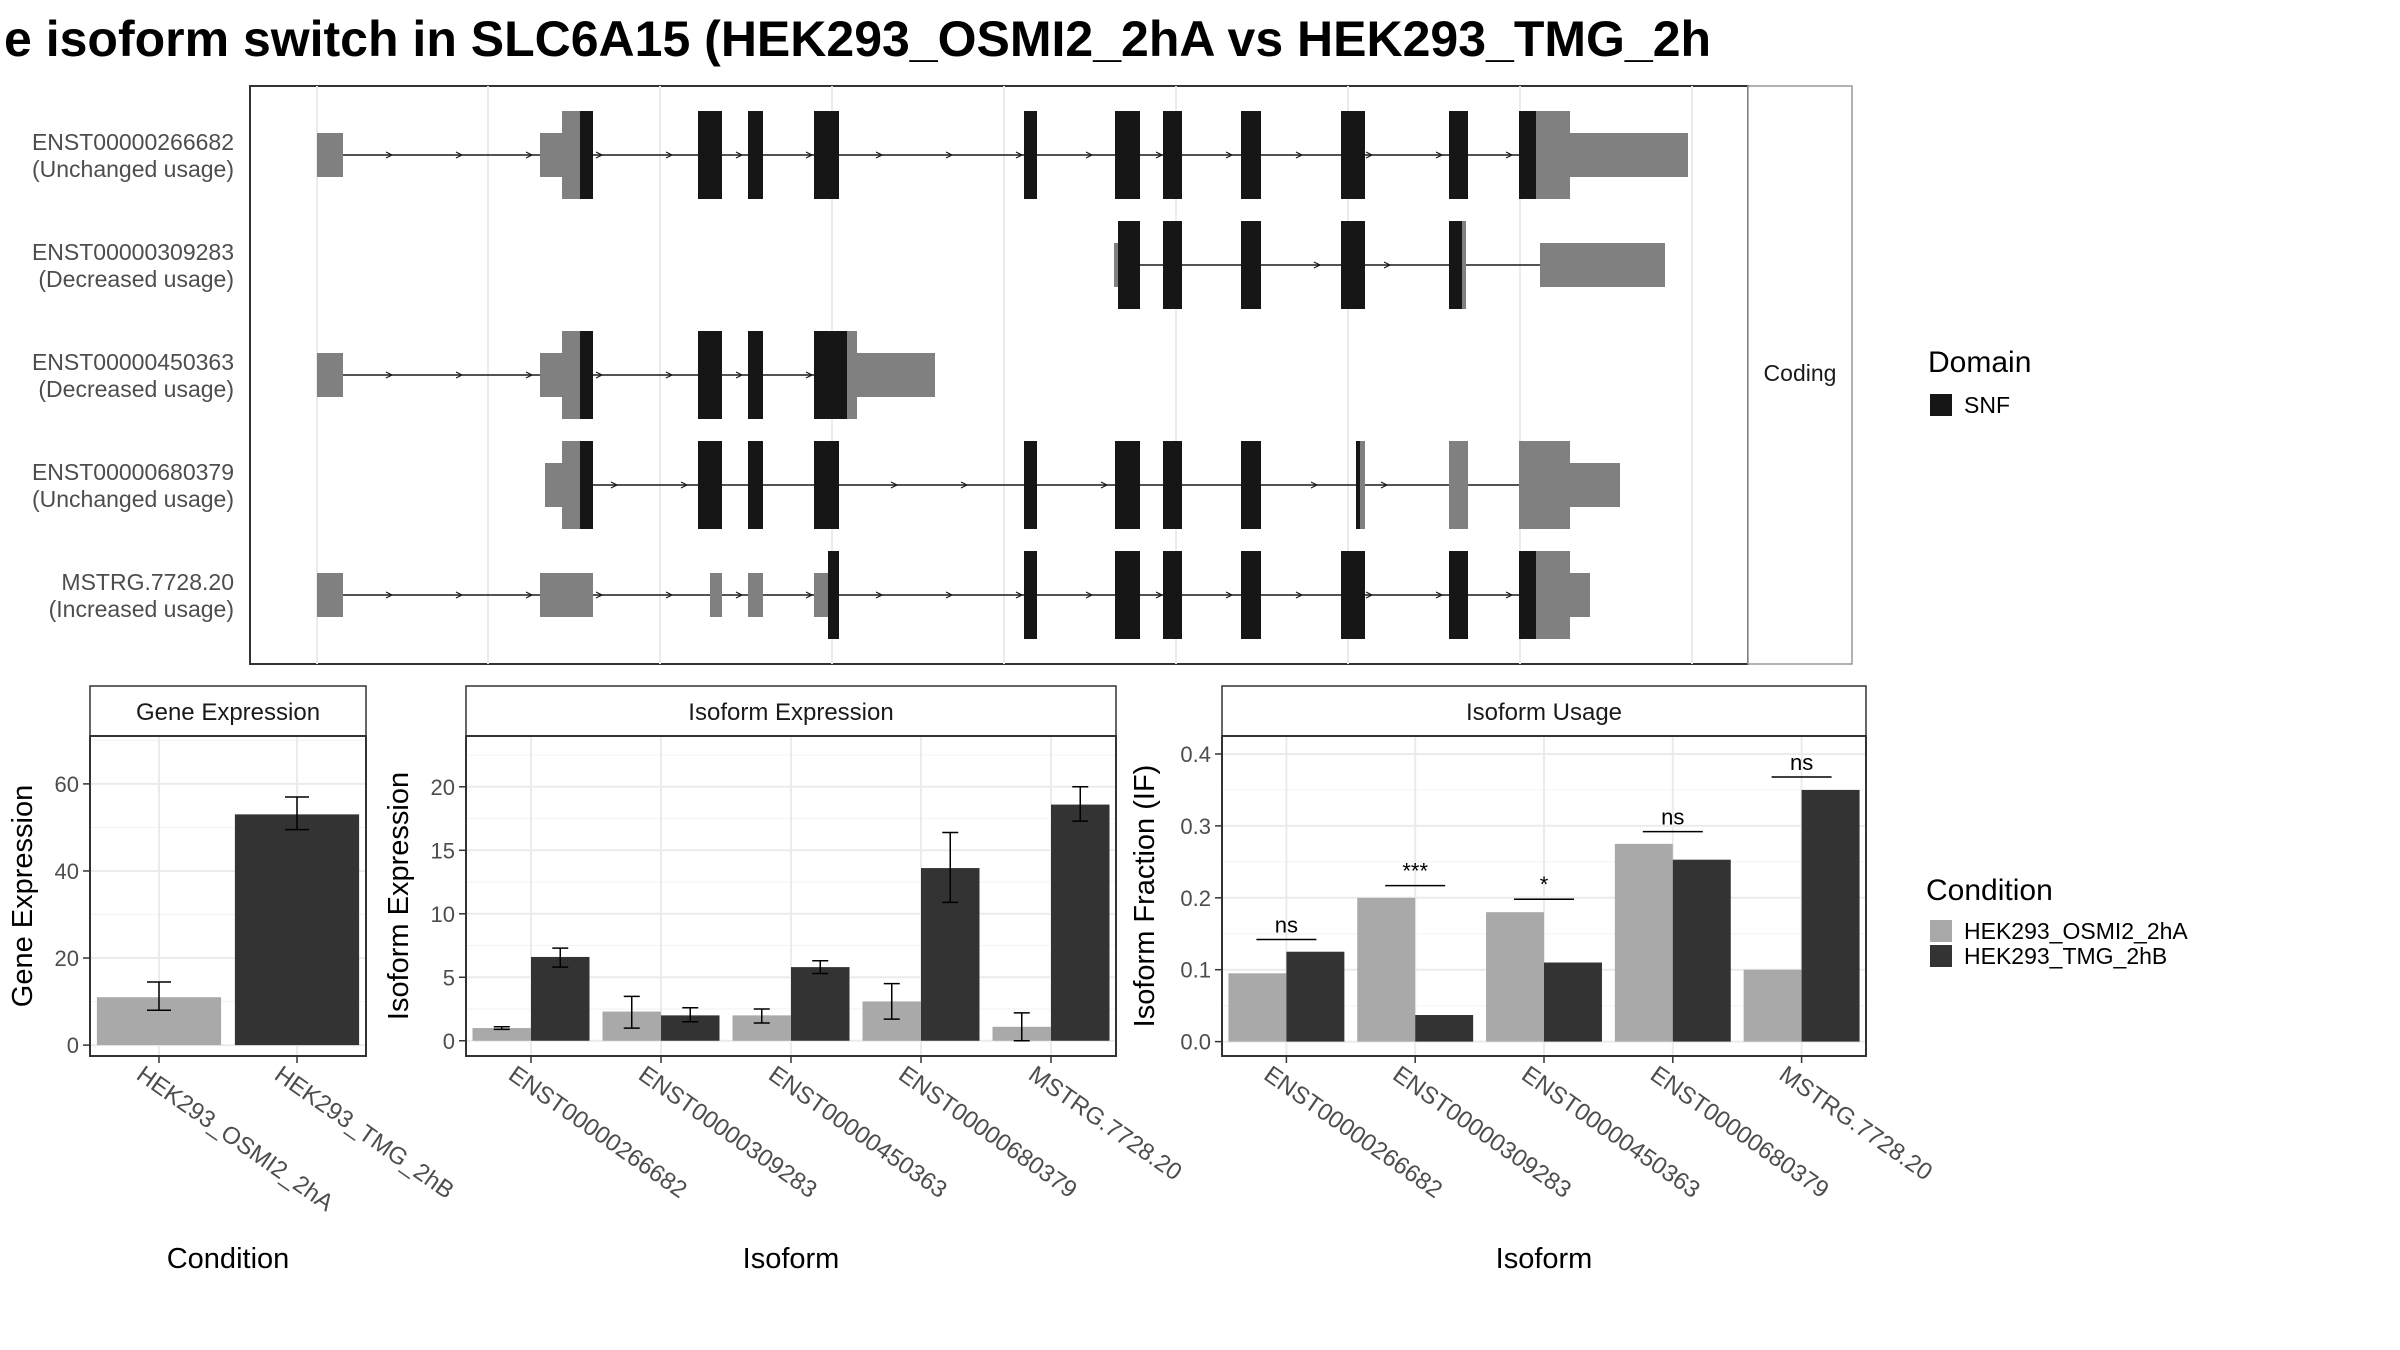 The width and height of the screenshot is (2400, 1350). What do you see at coordinates (133, 472) in the screenshot?
I see `isoform-label-id: ENST00000680379` at bounding box center [133, 472].